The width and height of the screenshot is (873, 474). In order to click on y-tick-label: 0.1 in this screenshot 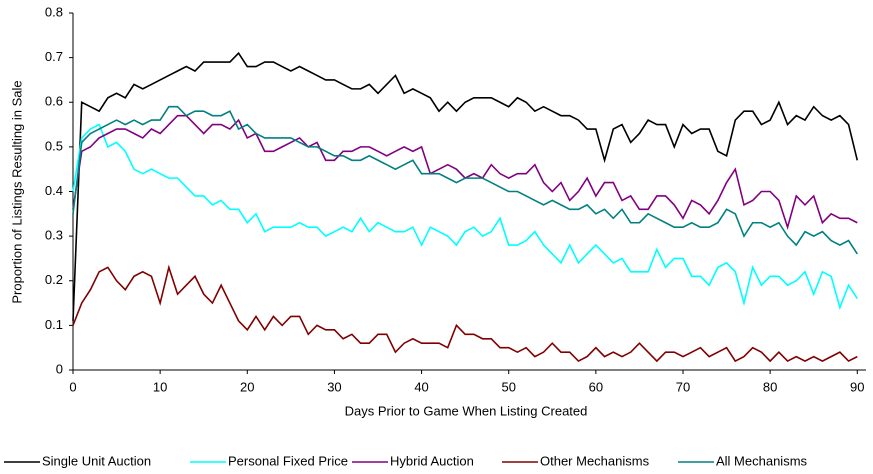, I will do `click(54, 324)`.